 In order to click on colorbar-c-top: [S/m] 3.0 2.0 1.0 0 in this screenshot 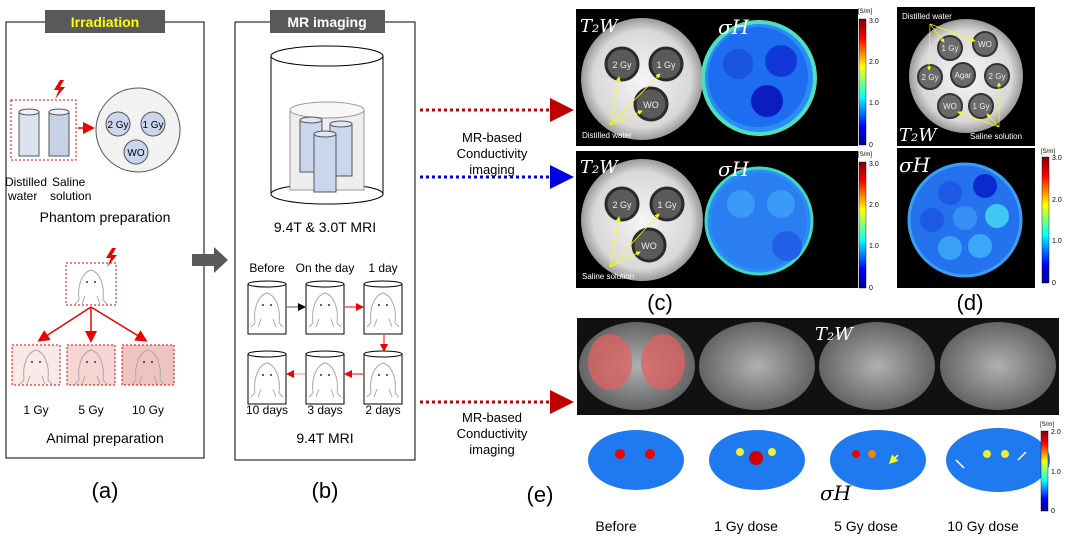, I will do `click(868, 79)`.